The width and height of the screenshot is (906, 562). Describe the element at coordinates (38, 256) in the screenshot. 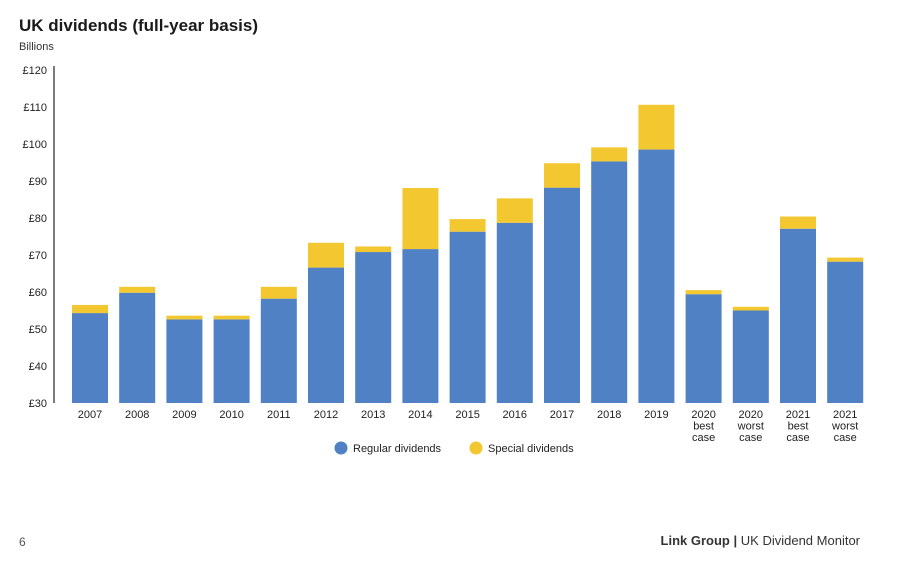

I see `y-tick-label: £70` at that location.